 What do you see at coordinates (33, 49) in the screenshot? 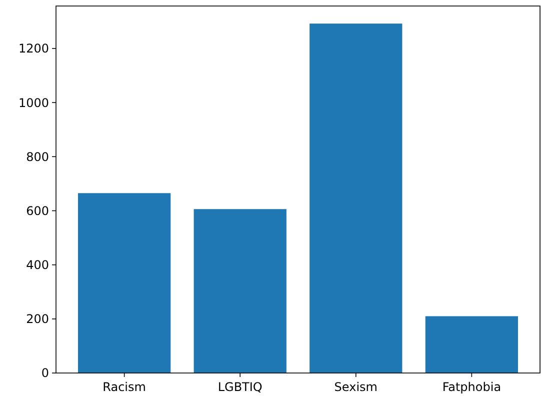
I see `y-tick-label: 1200` at bounding box center [33, 49].